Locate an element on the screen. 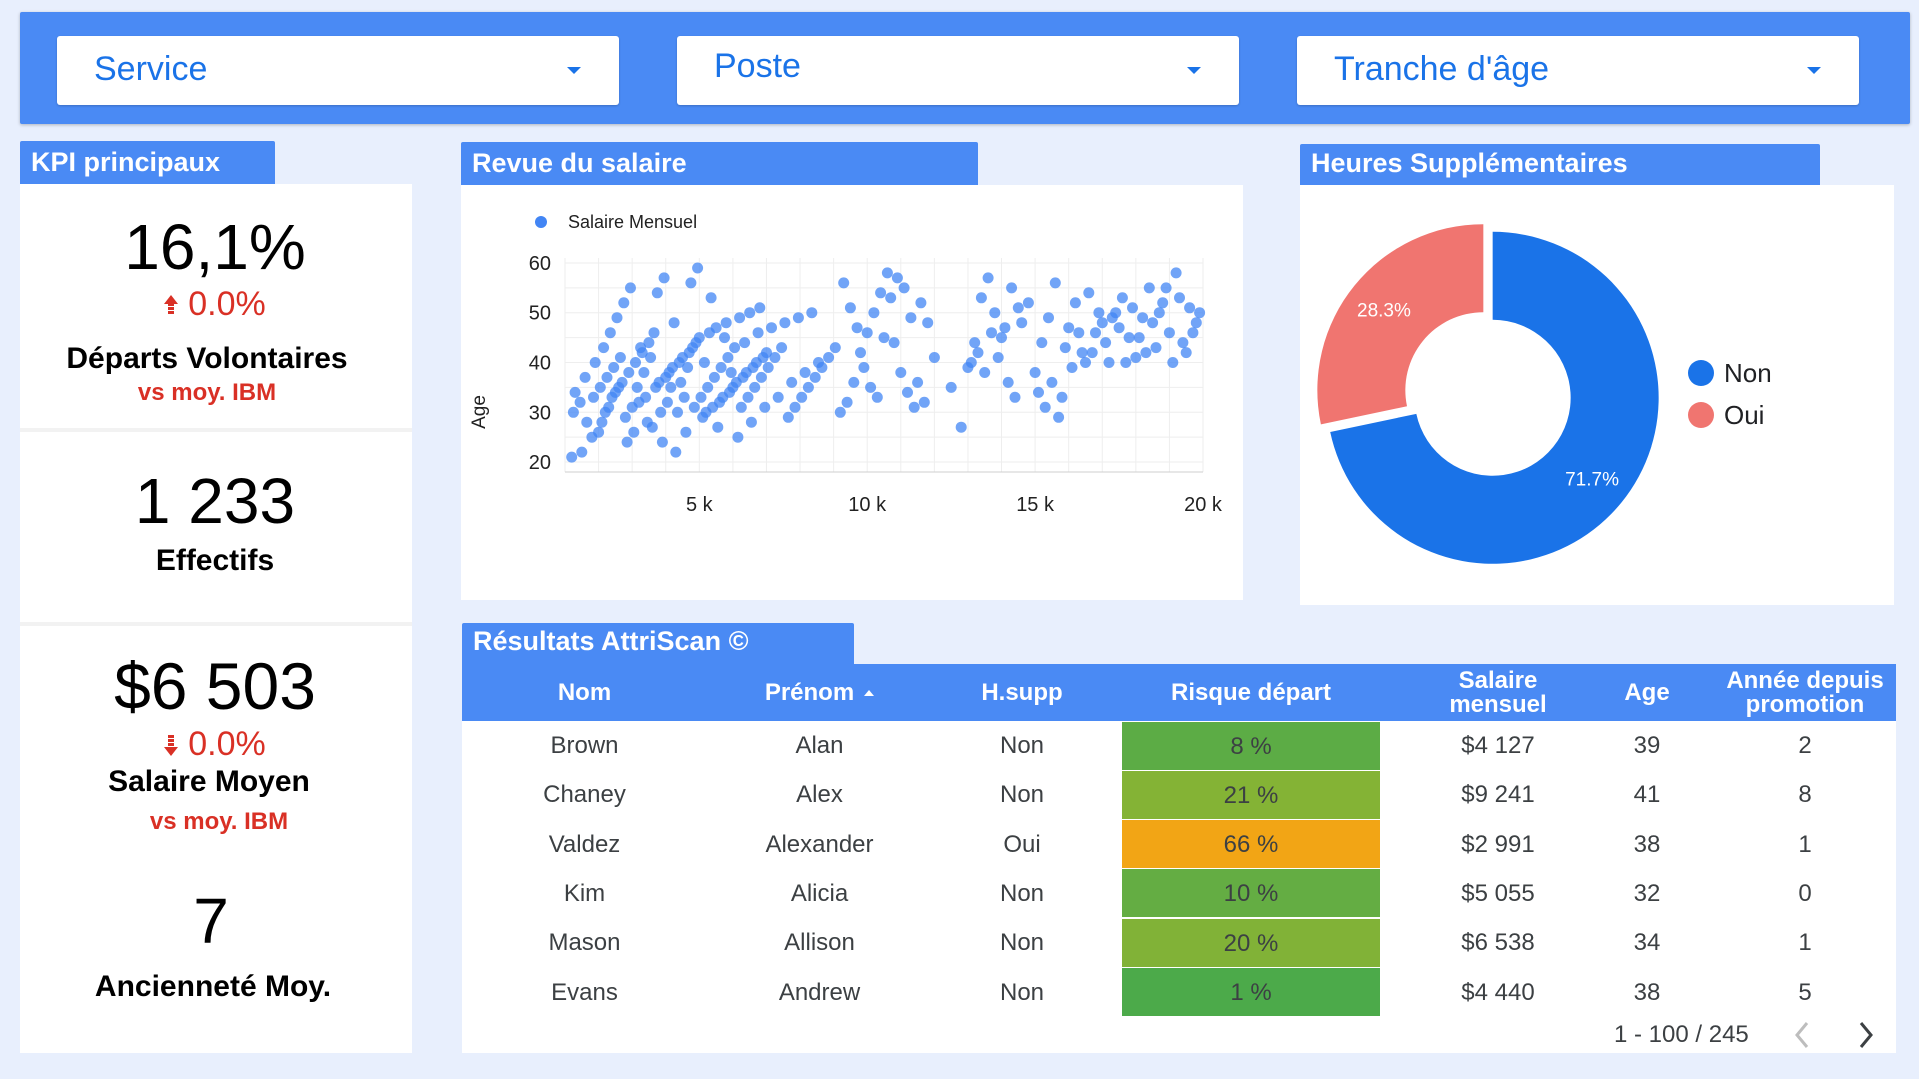  overtime-tab-title: Heures Supplémentaires is located at coordinates (1560, 165).